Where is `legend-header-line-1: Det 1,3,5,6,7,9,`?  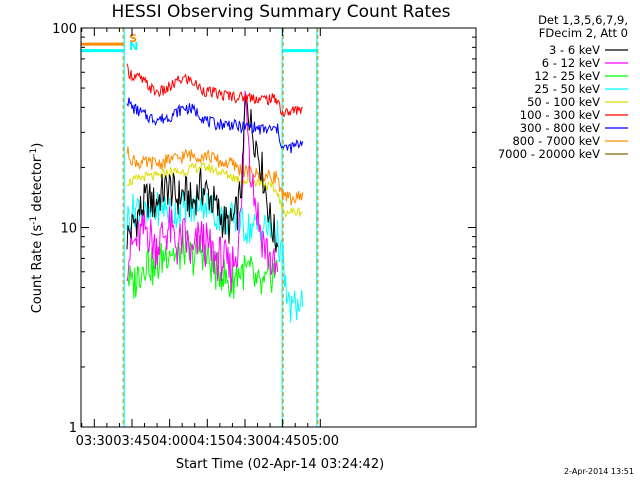
legend-header-line-1: Det 1,3,5,6,7,9, is located at coordinates (583, 20).